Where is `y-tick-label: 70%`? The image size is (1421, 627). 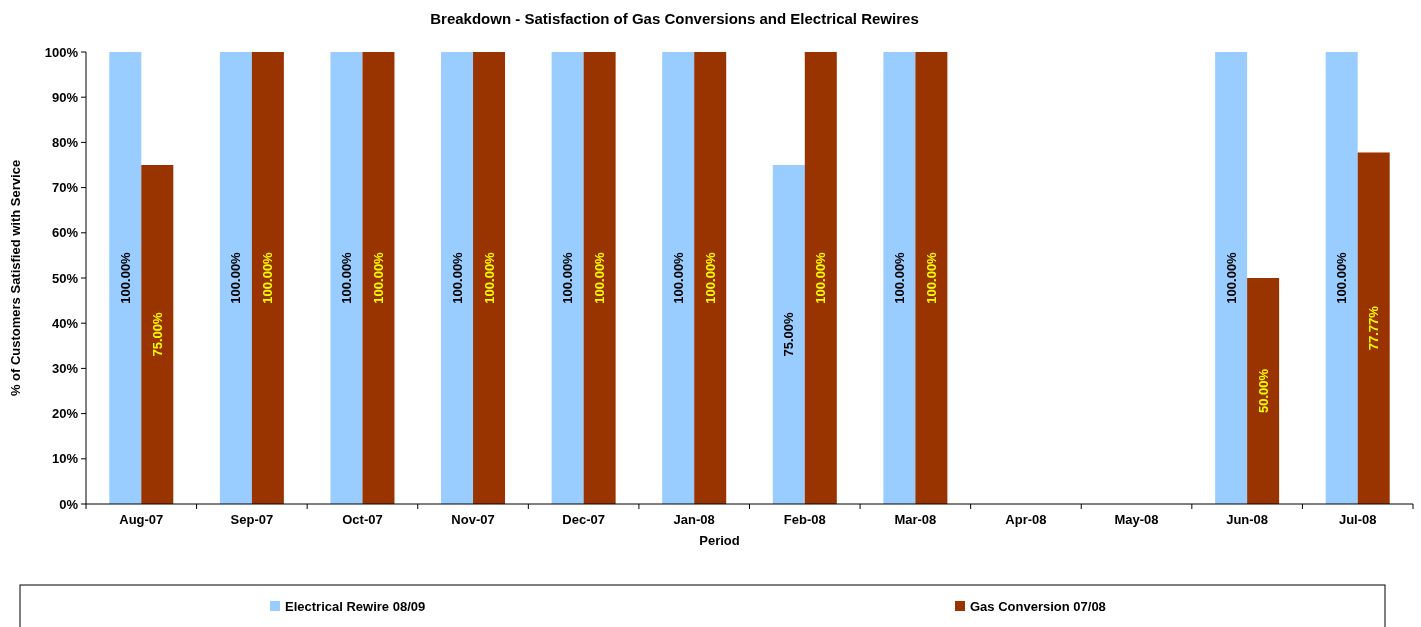 y-tick-label: 70% is located at coordinates (65, 188).